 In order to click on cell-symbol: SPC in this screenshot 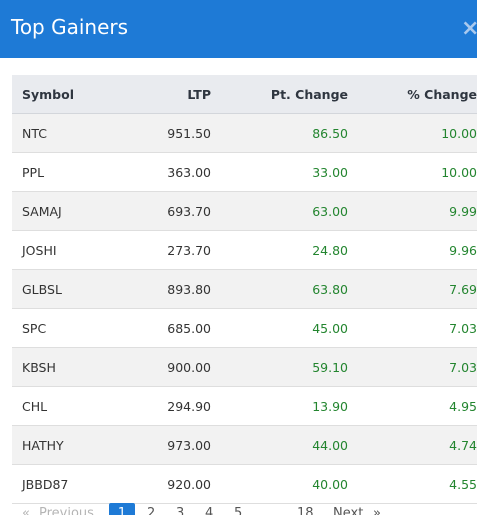, I will do `click(72, 328)`.